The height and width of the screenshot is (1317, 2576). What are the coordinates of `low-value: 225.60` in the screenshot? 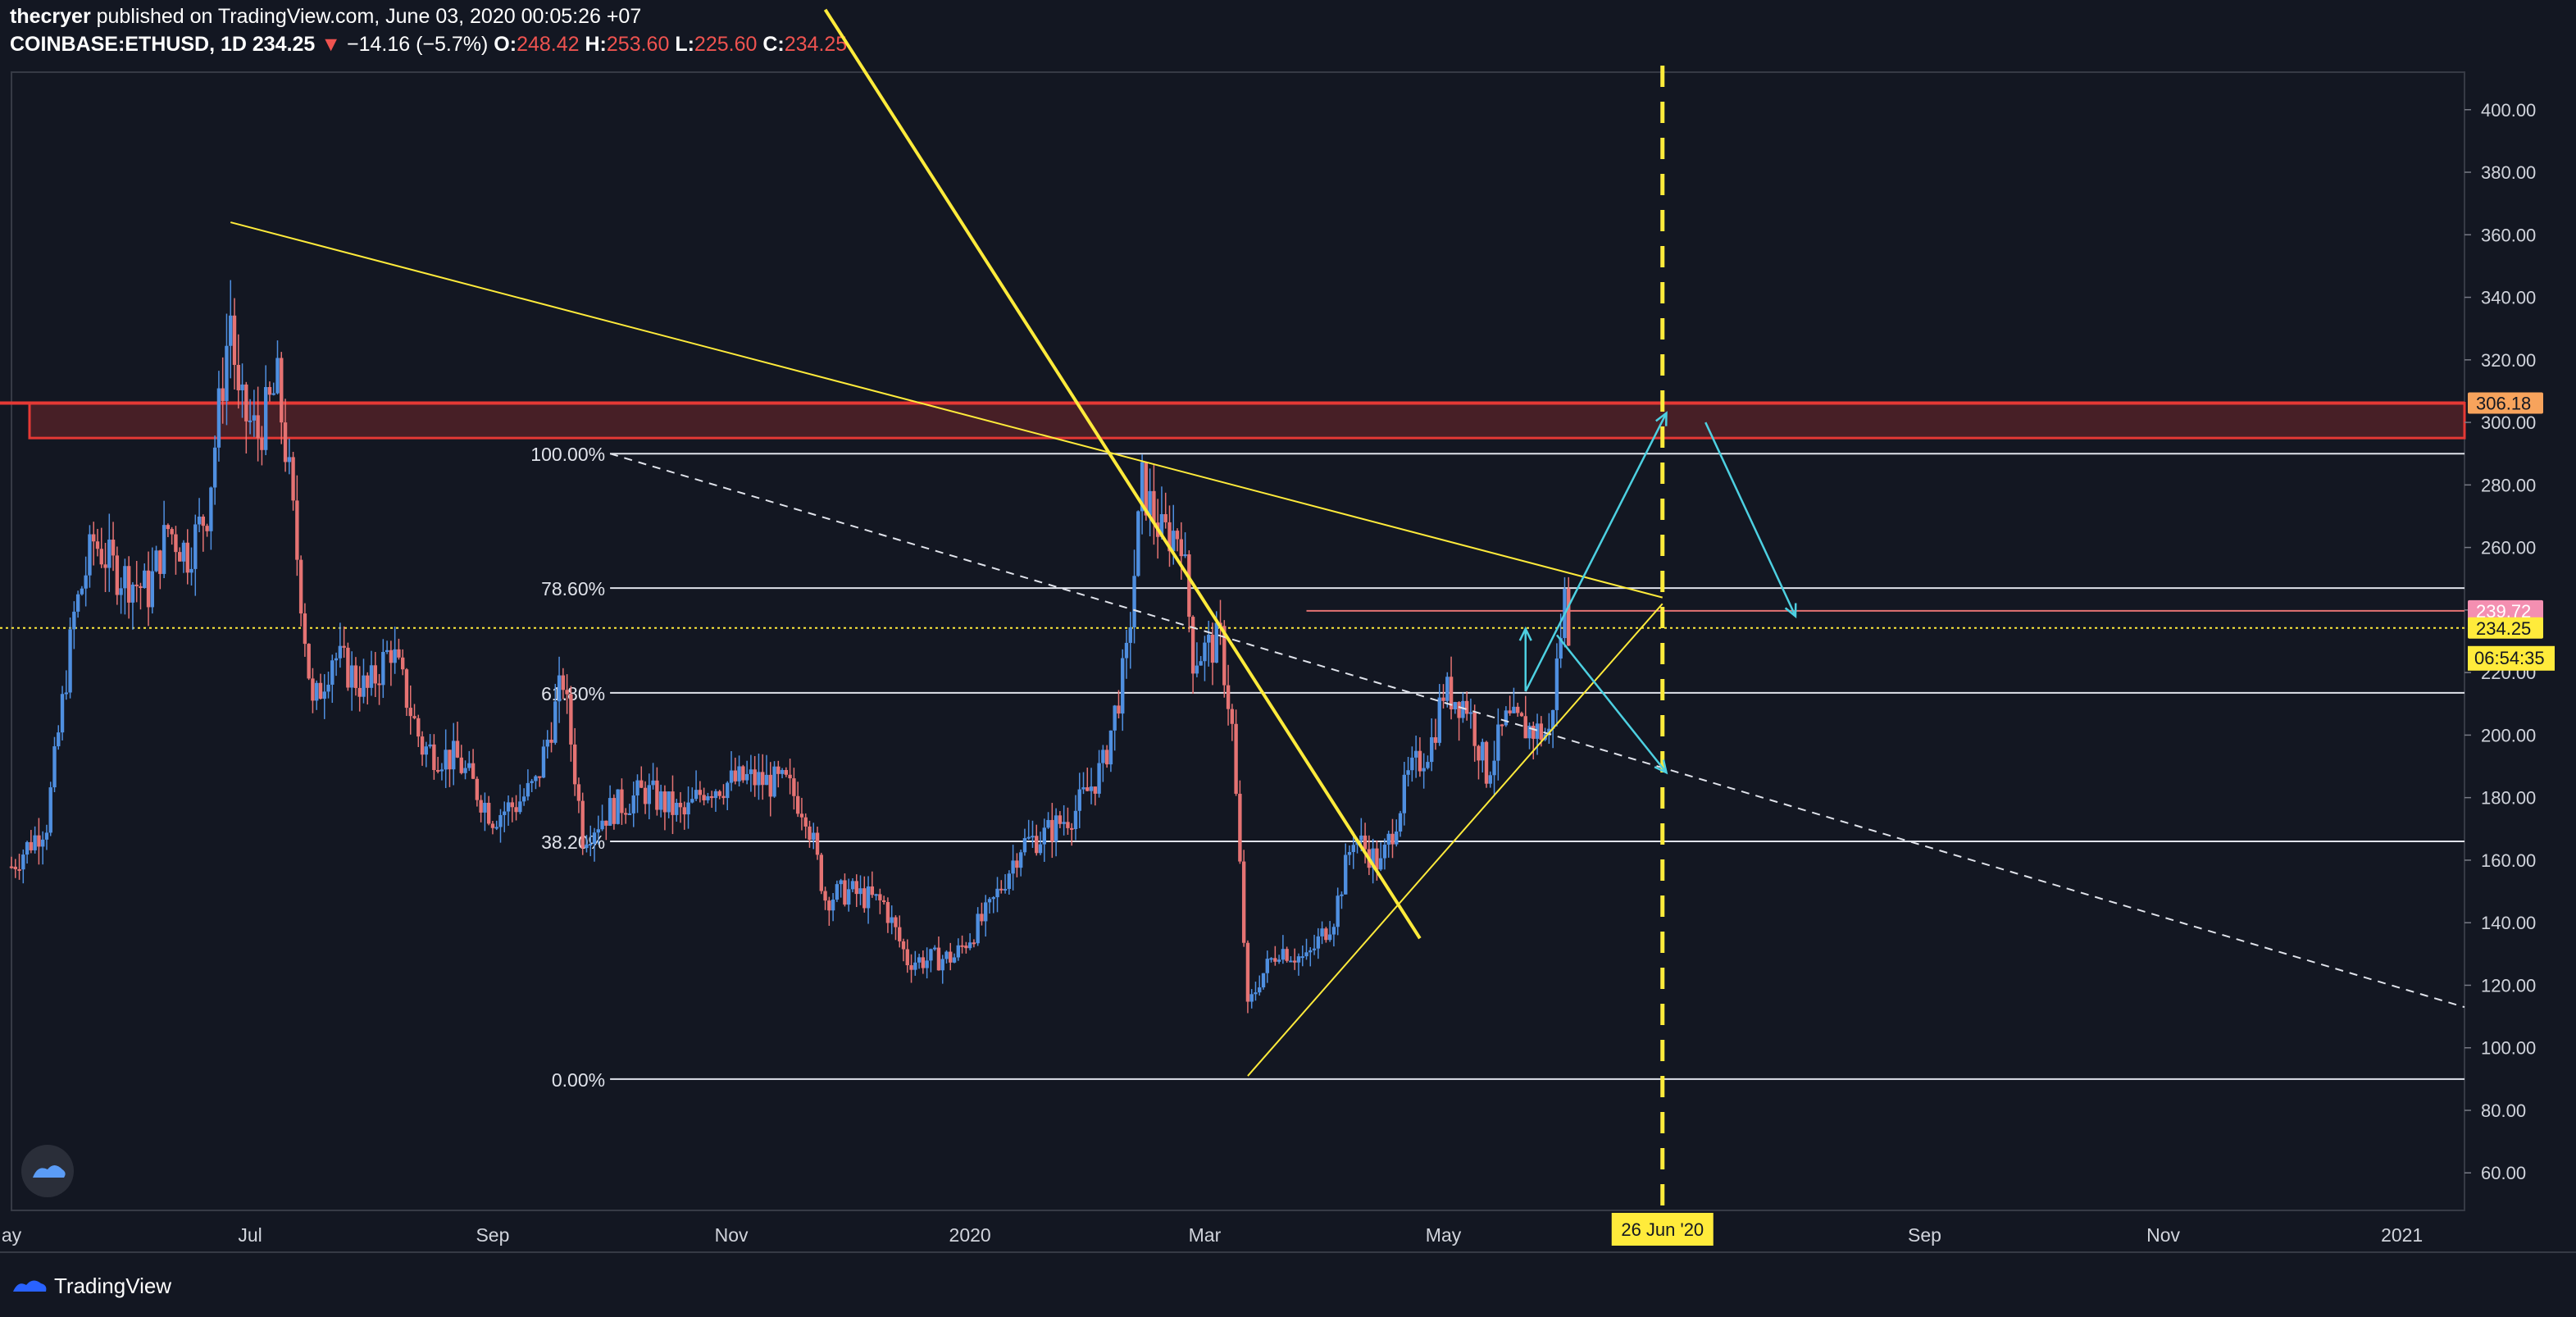 It's located at (726, 44).